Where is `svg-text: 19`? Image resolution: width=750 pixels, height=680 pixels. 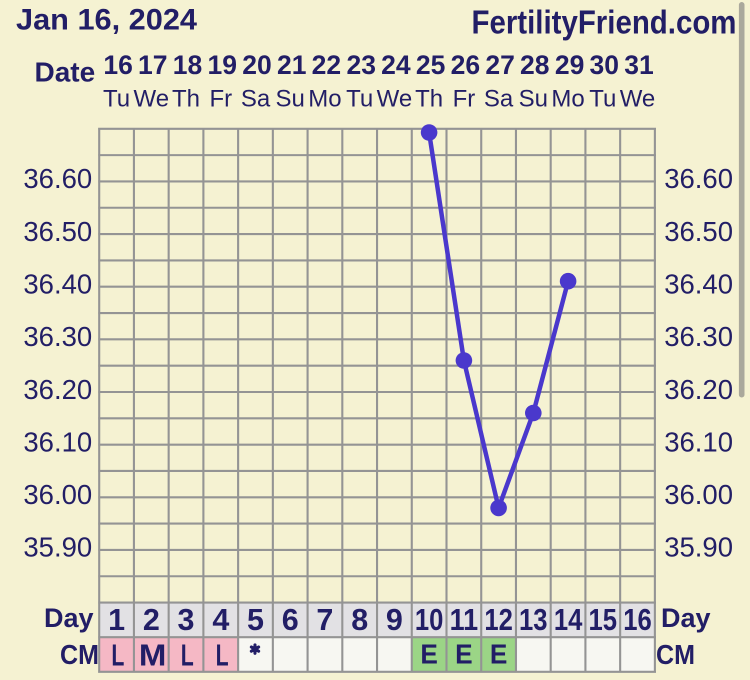 svg-text: 19 is located at coordinates (222, 65).